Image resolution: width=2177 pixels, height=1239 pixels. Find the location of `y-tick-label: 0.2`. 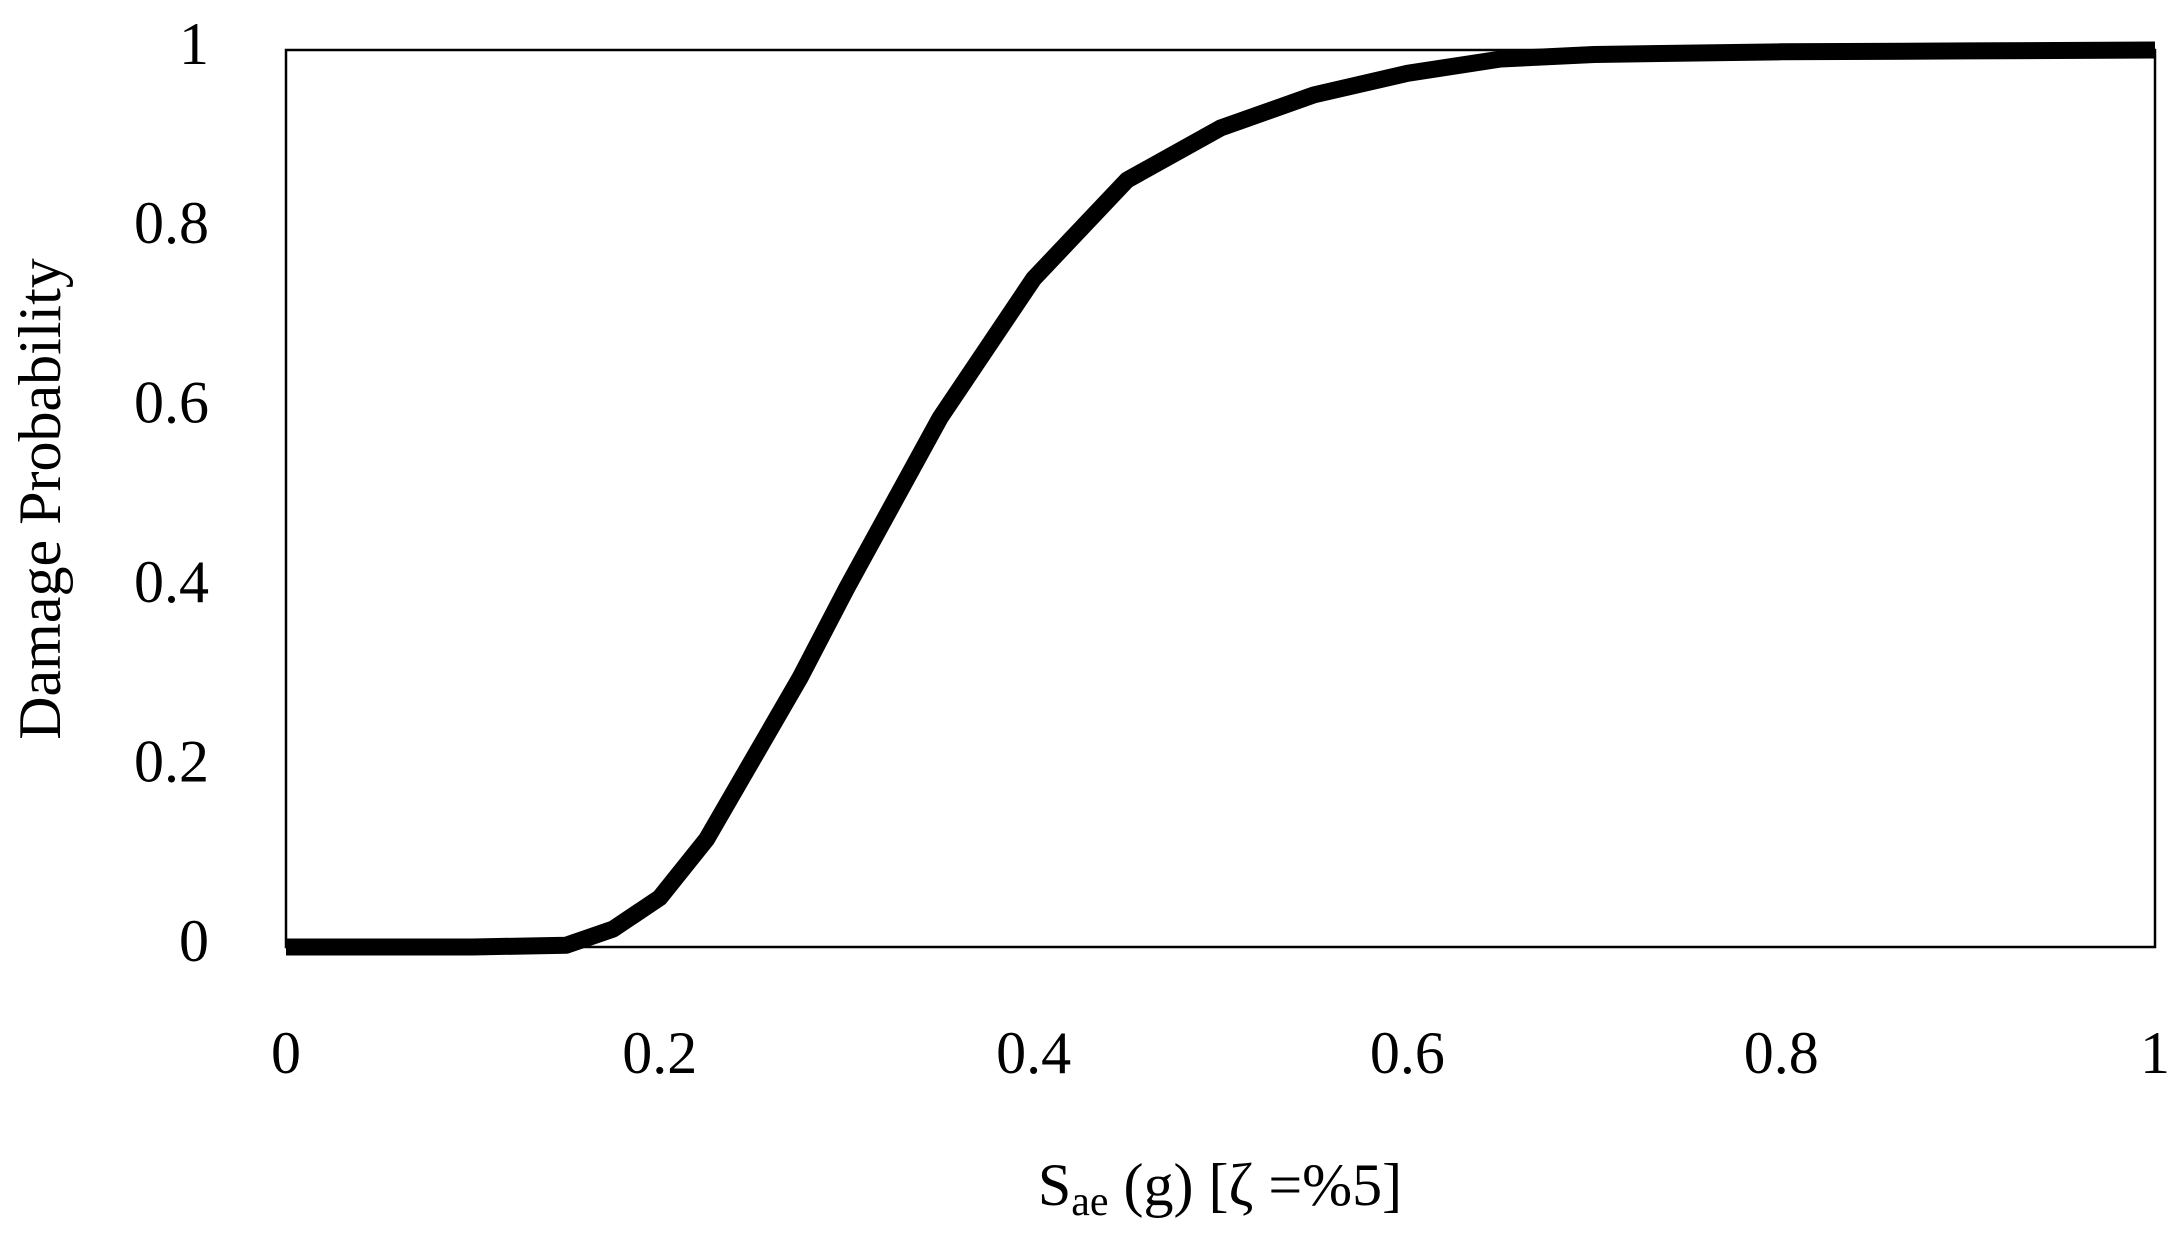

y-tick-label: 0.2 is located at coordinates (171, 761).